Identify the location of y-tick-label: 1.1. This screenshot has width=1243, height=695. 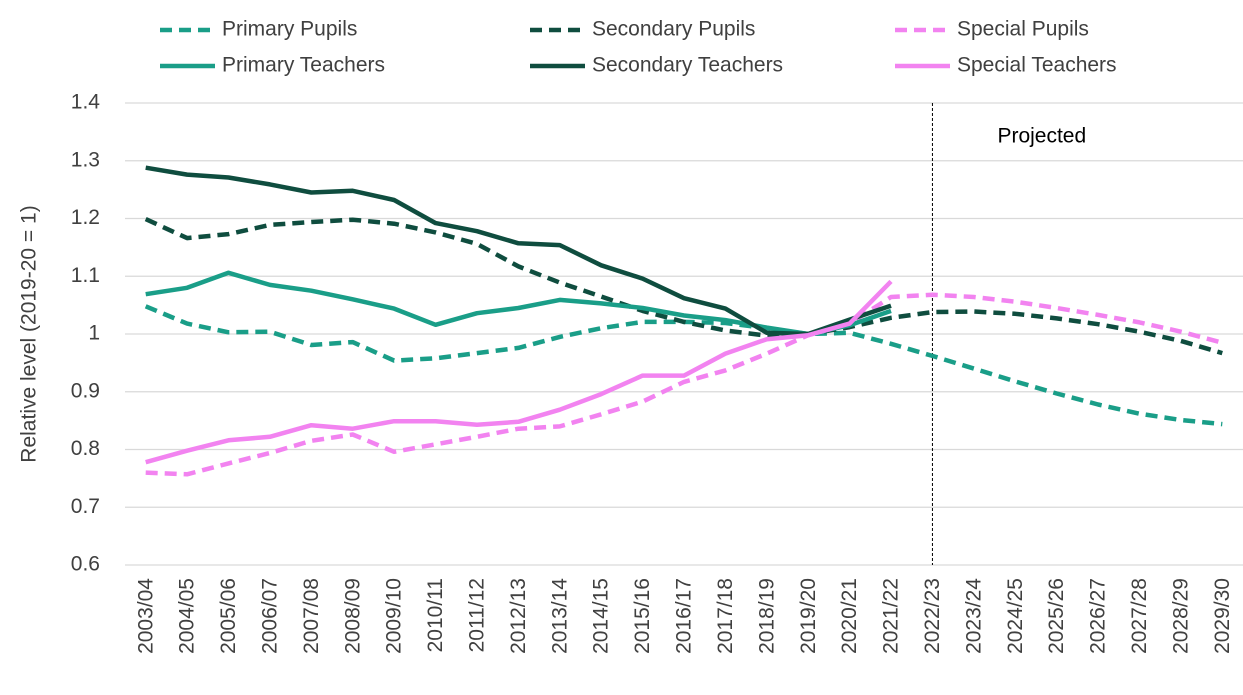
(85, 275).